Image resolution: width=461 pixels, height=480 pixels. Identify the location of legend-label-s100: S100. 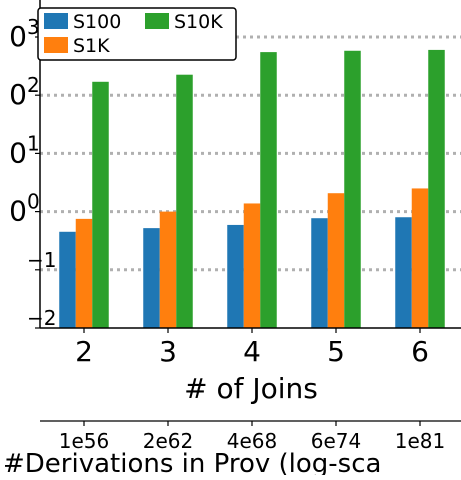
(97, 22).